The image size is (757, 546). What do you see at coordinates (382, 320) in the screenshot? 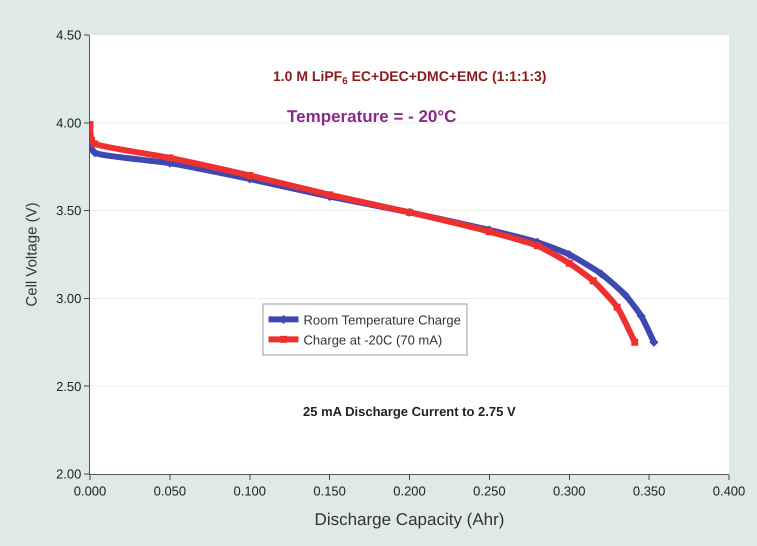
I see `legend-label: Room Temperature Charge` at bounding box center [382, 320].